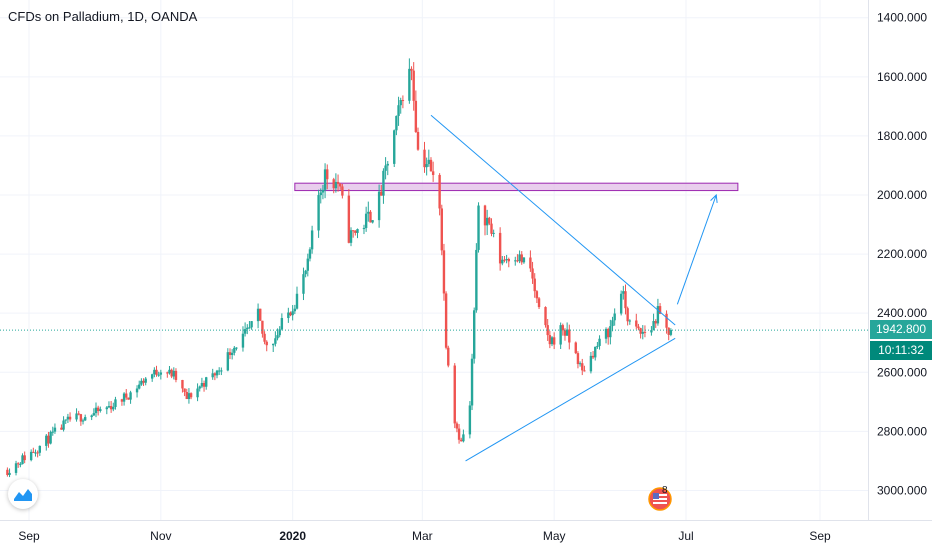 This screenshot has width=932, height=550. Describe the element at coordinates (697, 249) in the screenshot. I see `projection-arrow` at that location.